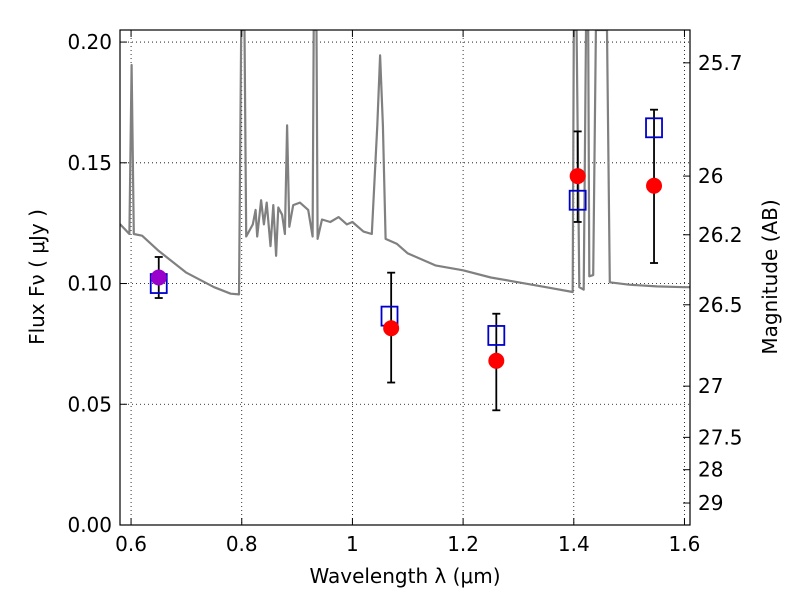 Image resolution: width=800 pixels, height=600 pixels. Describe the element at coordinates (89, 525) in the screenshot. I see `y-tick-label: 0.00` at that location.